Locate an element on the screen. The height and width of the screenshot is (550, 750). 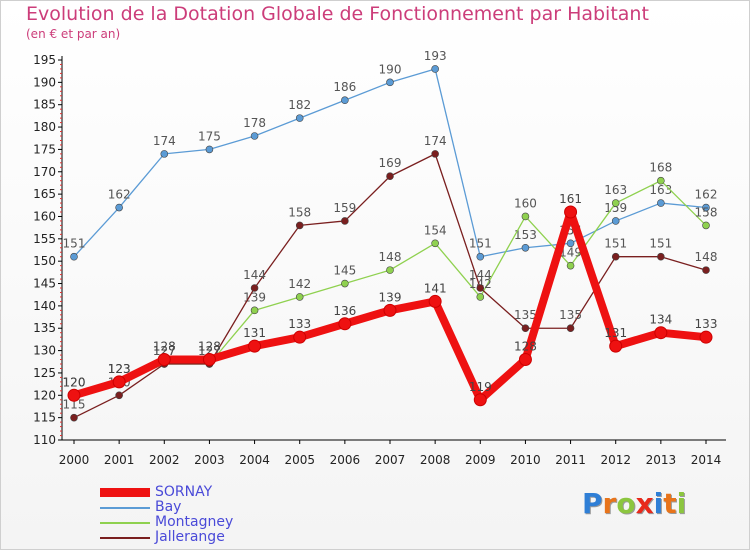
logo-letter: P is located at coordinates (592, 503).